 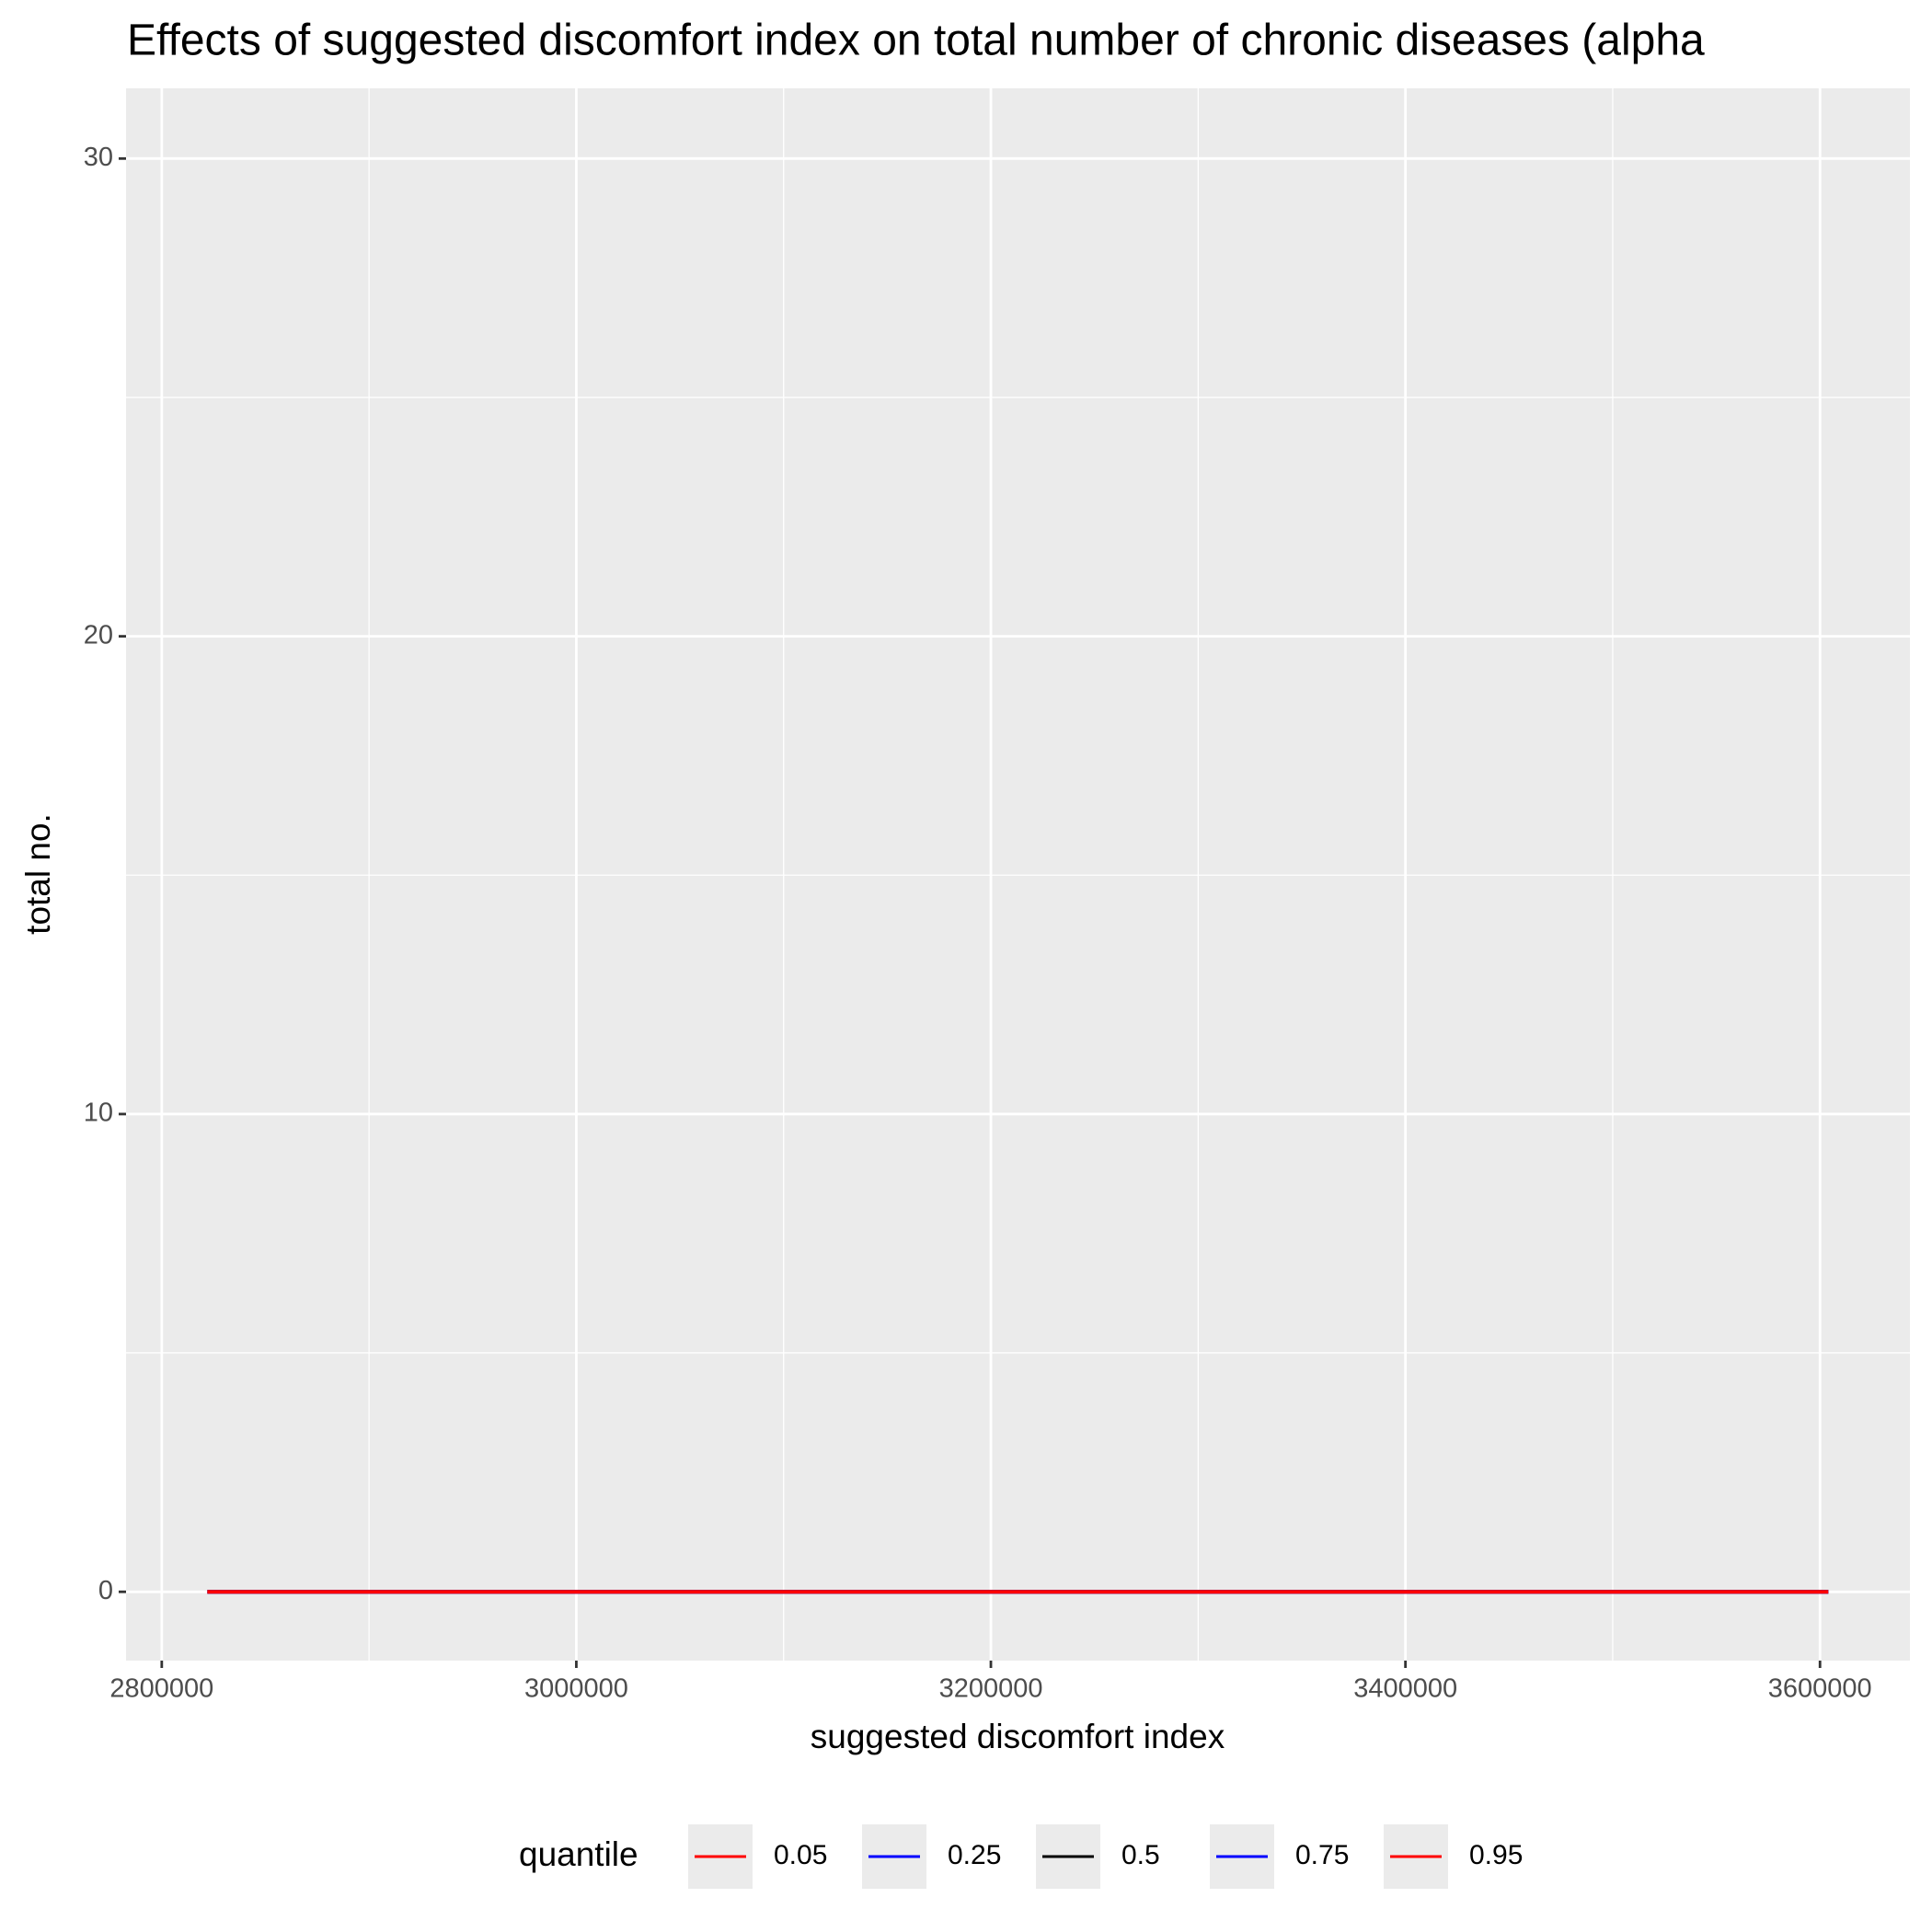 I want to click on y-axis-title: total no., so click(x=38, y=874).